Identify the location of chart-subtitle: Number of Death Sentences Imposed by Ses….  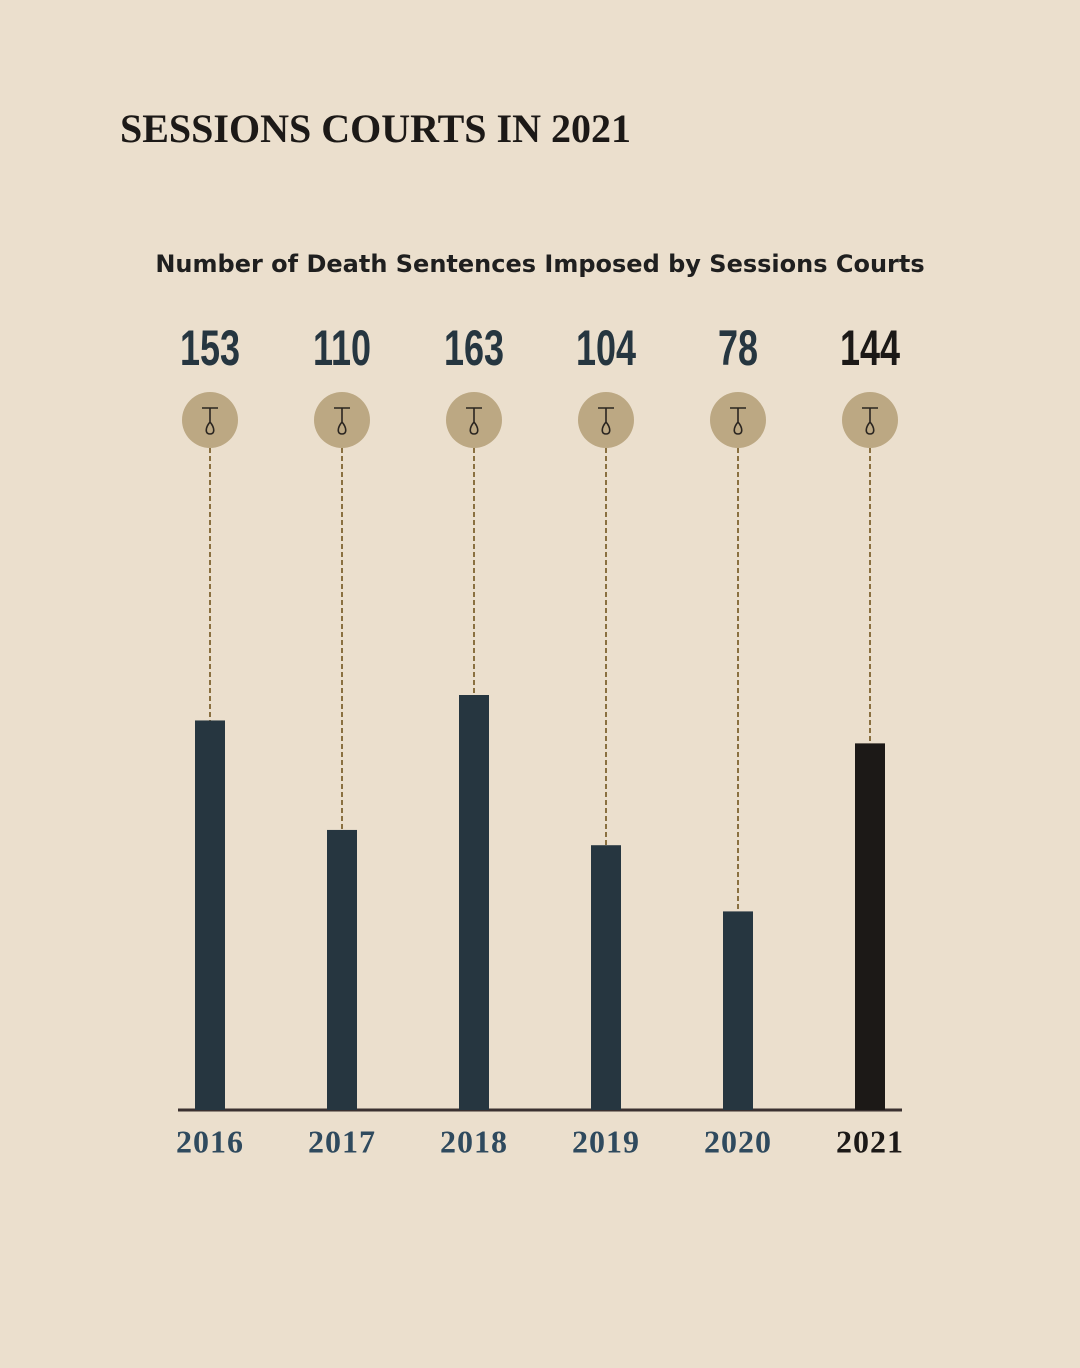
(539, 264).